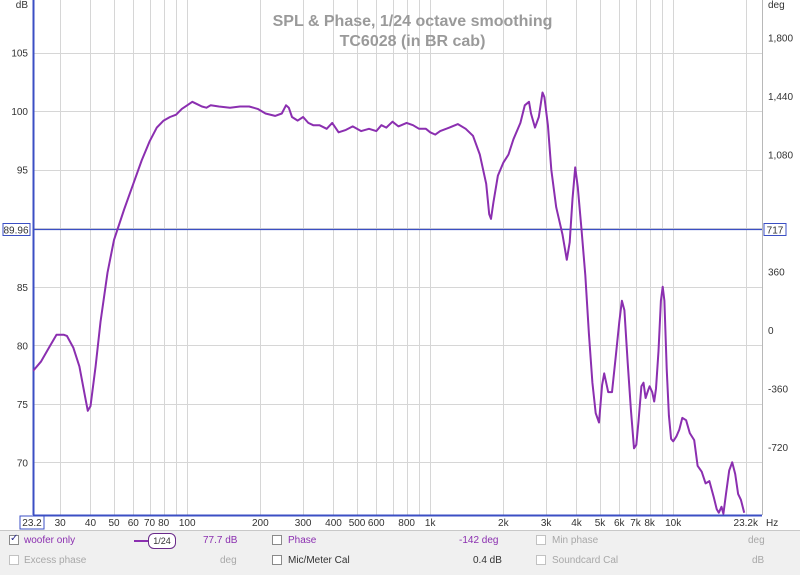 The height and width of the screenshot is (575, 800). Describe the element at coordinates (575, 540) in the screenshot. I see `min-phase-label: Min phase` at that location.